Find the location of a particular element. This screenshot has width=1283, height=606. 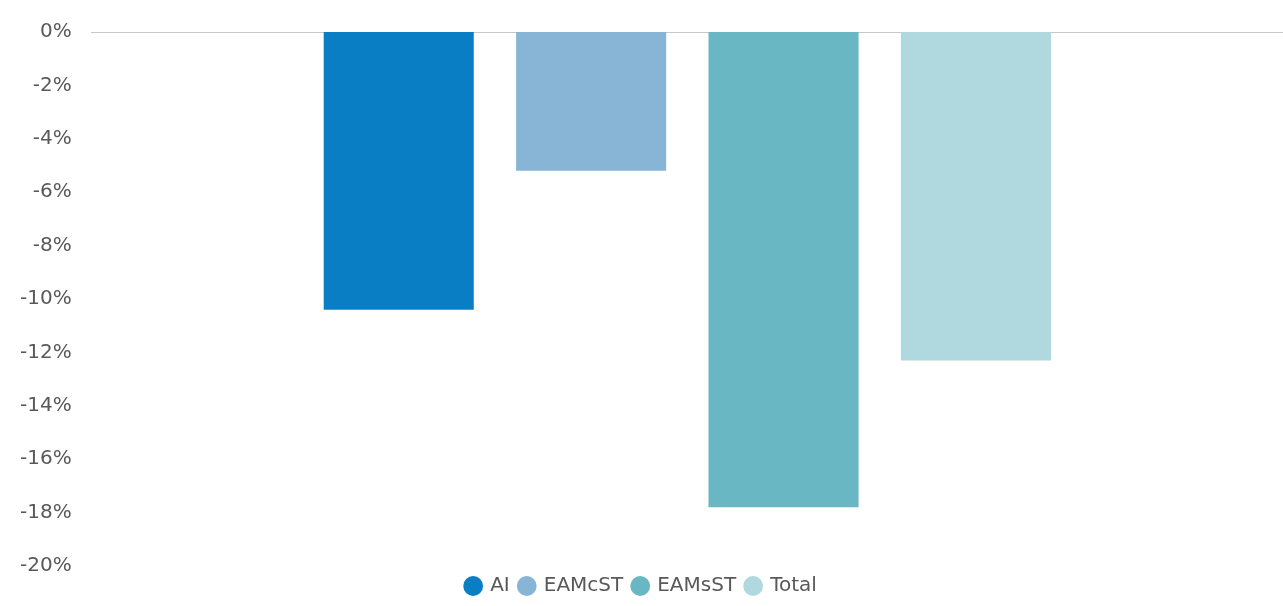

y-tick-label: -8% is located at coordinates (52, 243).